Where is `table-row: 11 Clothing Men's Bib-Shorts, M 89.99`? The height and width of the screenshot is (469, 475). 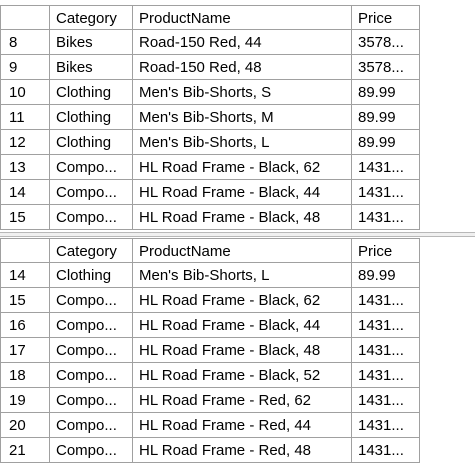 table-row: 11 Clothing Men's Bib-Shorts, M 89.99 is located at coordinates (210, 117).